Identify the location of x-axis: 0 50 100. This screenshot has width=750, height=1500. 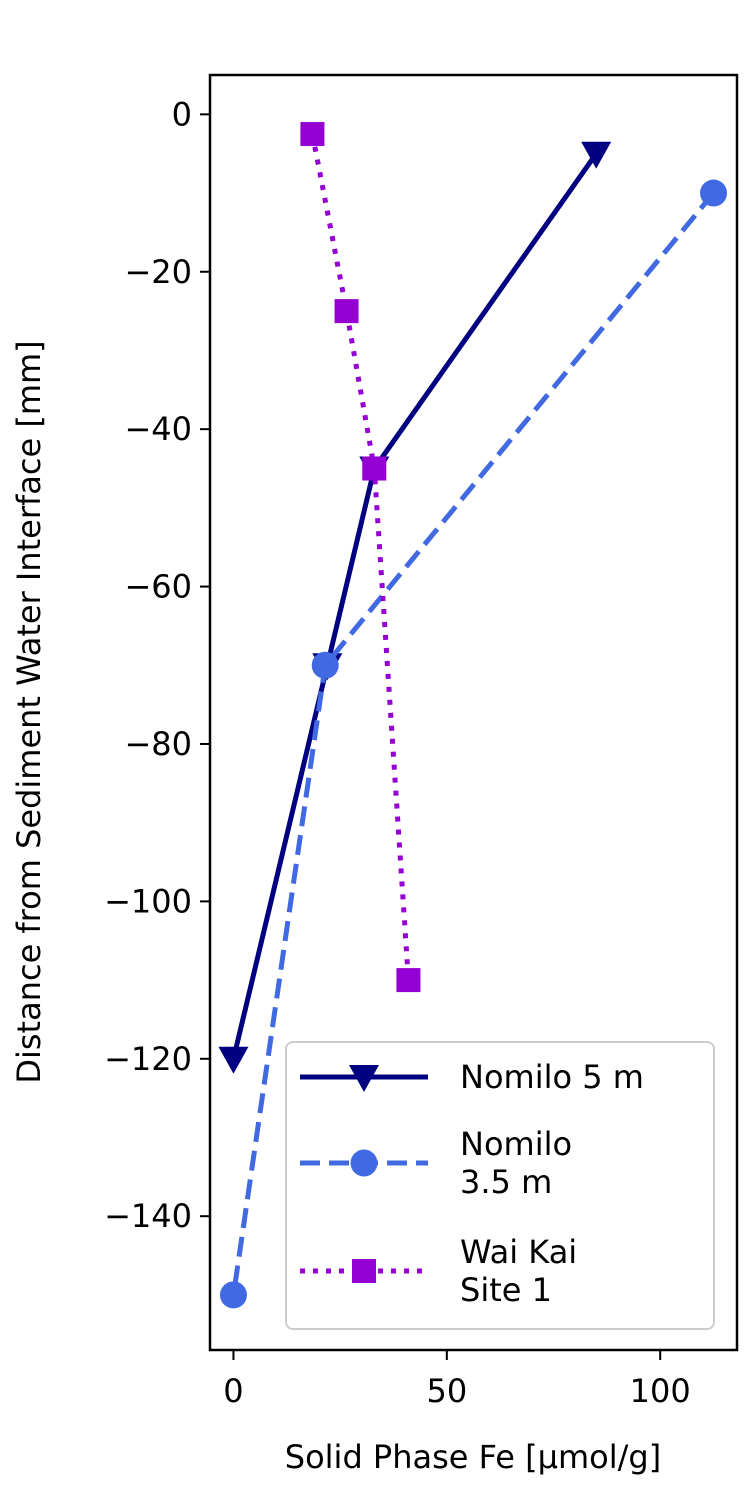
(457, 1380).